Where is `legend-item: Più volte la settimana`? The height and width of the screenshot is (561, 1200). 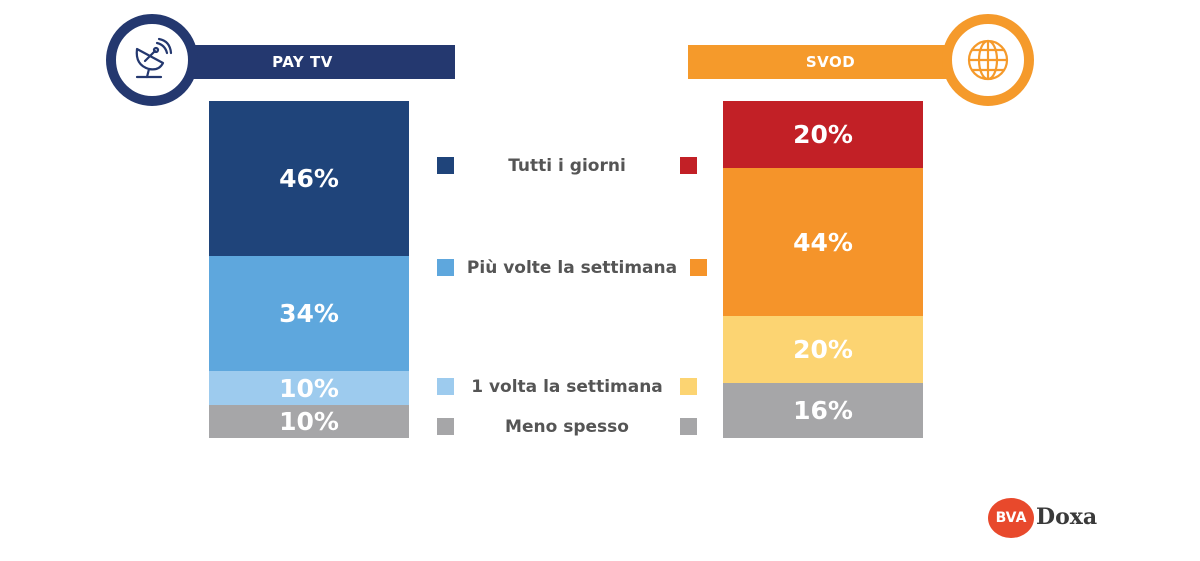 legend-item: Più volte la settimana is located at coordinates (572, 268).